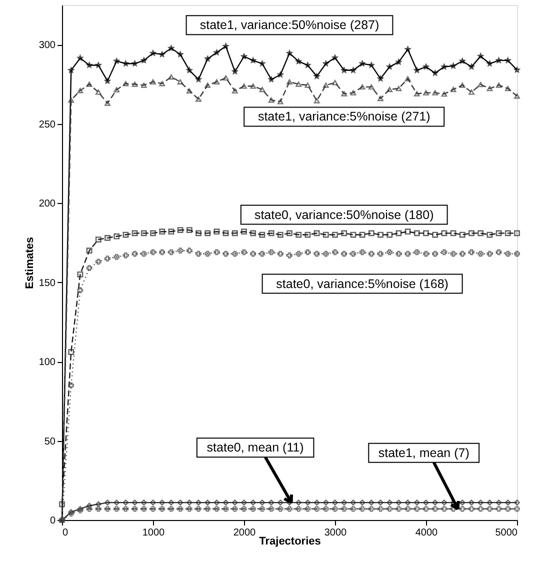  I want to click on x-tick-label: 5000, so click(506, 533).